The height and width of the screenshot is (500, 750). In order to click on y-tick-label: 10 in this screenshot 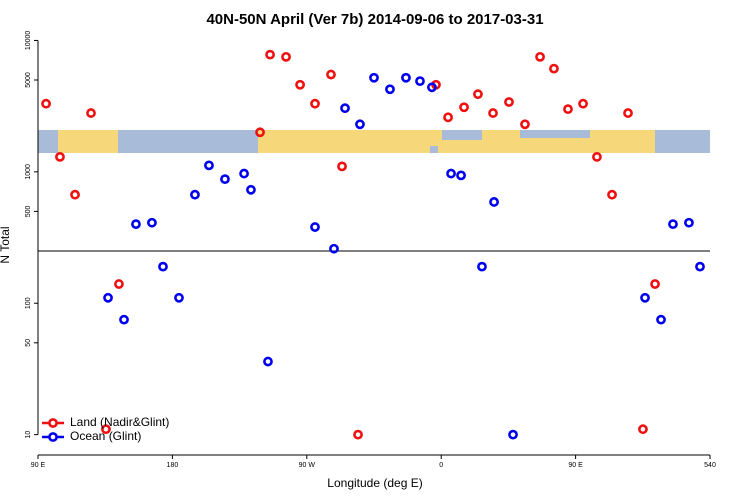, I will do `click(28, 435)`.